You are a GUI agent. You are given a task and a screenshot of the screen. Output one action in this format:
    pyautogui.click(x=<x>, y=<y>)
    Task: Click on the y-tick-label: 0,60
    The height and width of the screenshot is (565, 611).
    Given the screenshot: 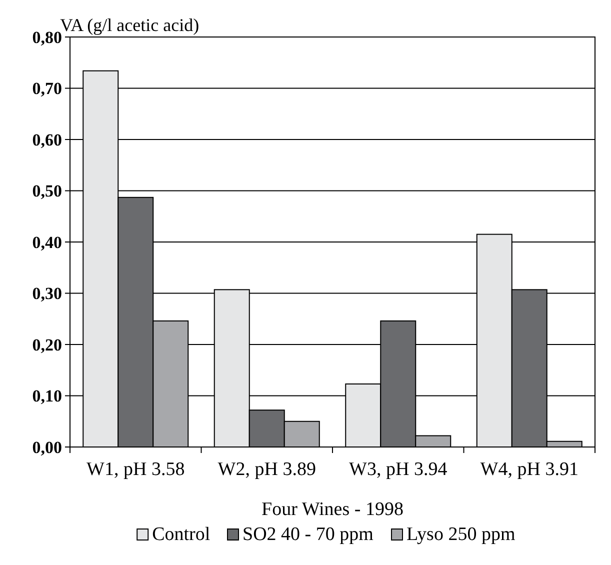 What is the action you would take?
    pyautogui.click(x=47, y=140)
    